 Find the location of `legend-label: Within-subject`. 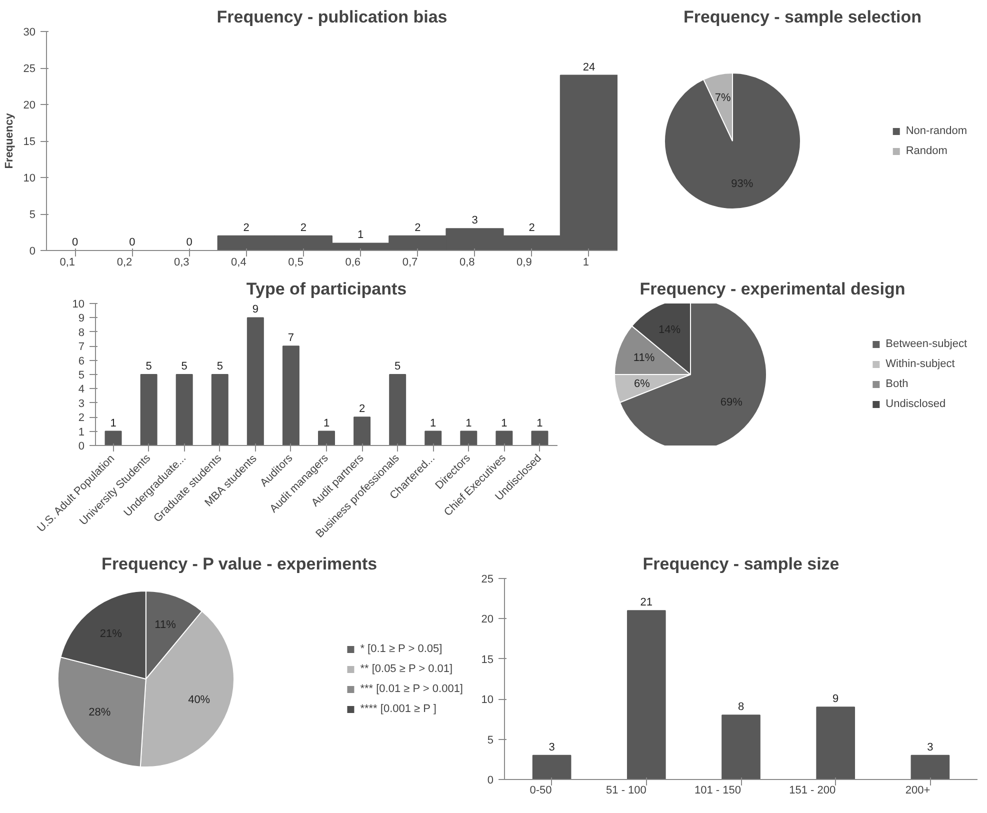

legend-label: Within-subject is located at coordinates (920, 364).